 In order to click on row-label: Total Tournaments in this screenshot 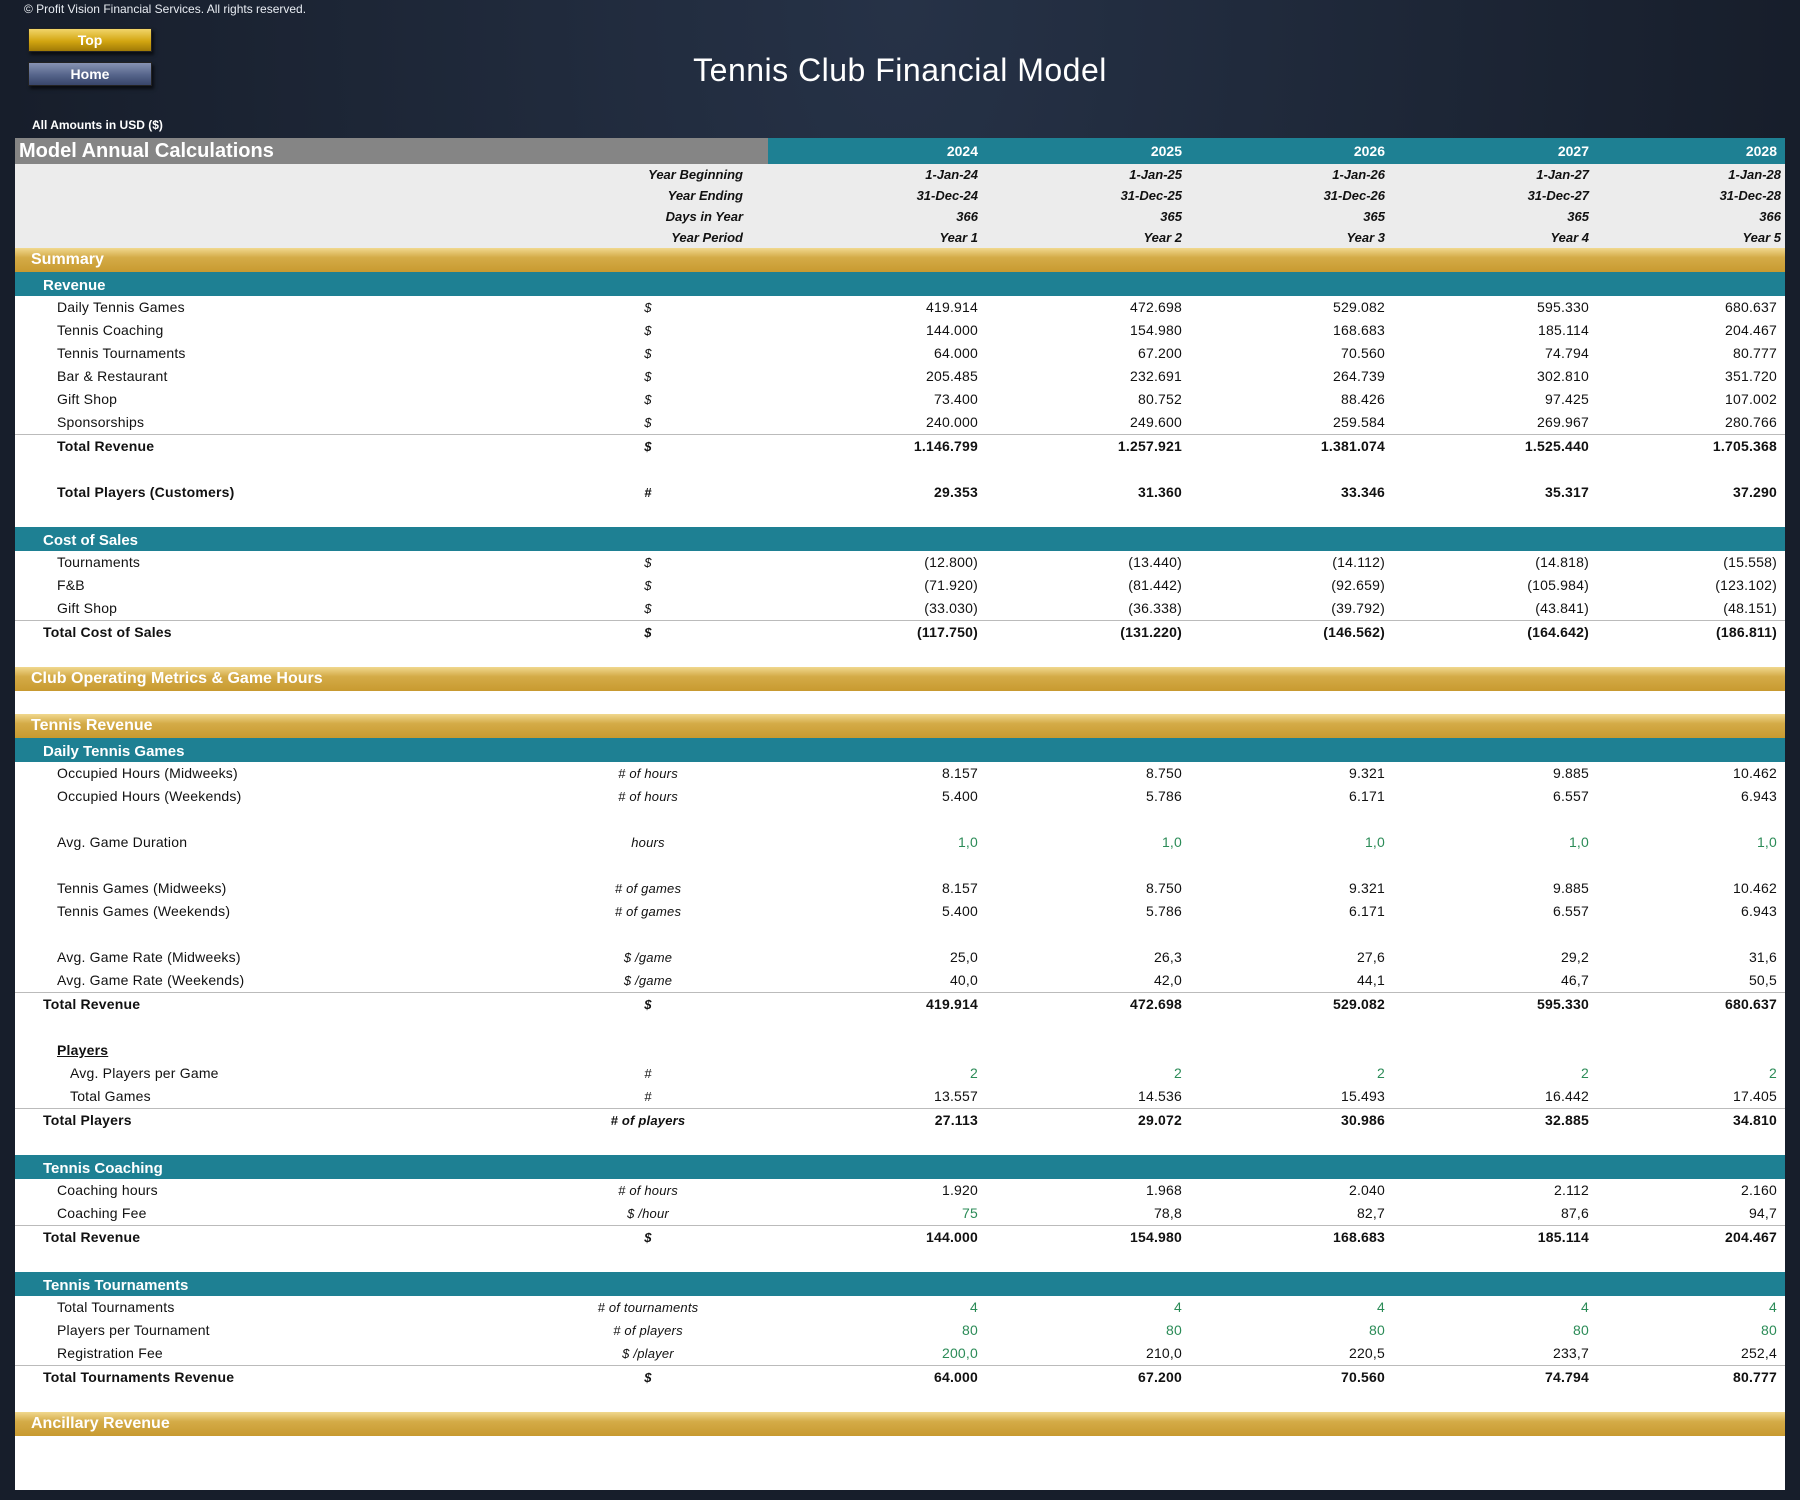, I will do `click(116, 1307)`.